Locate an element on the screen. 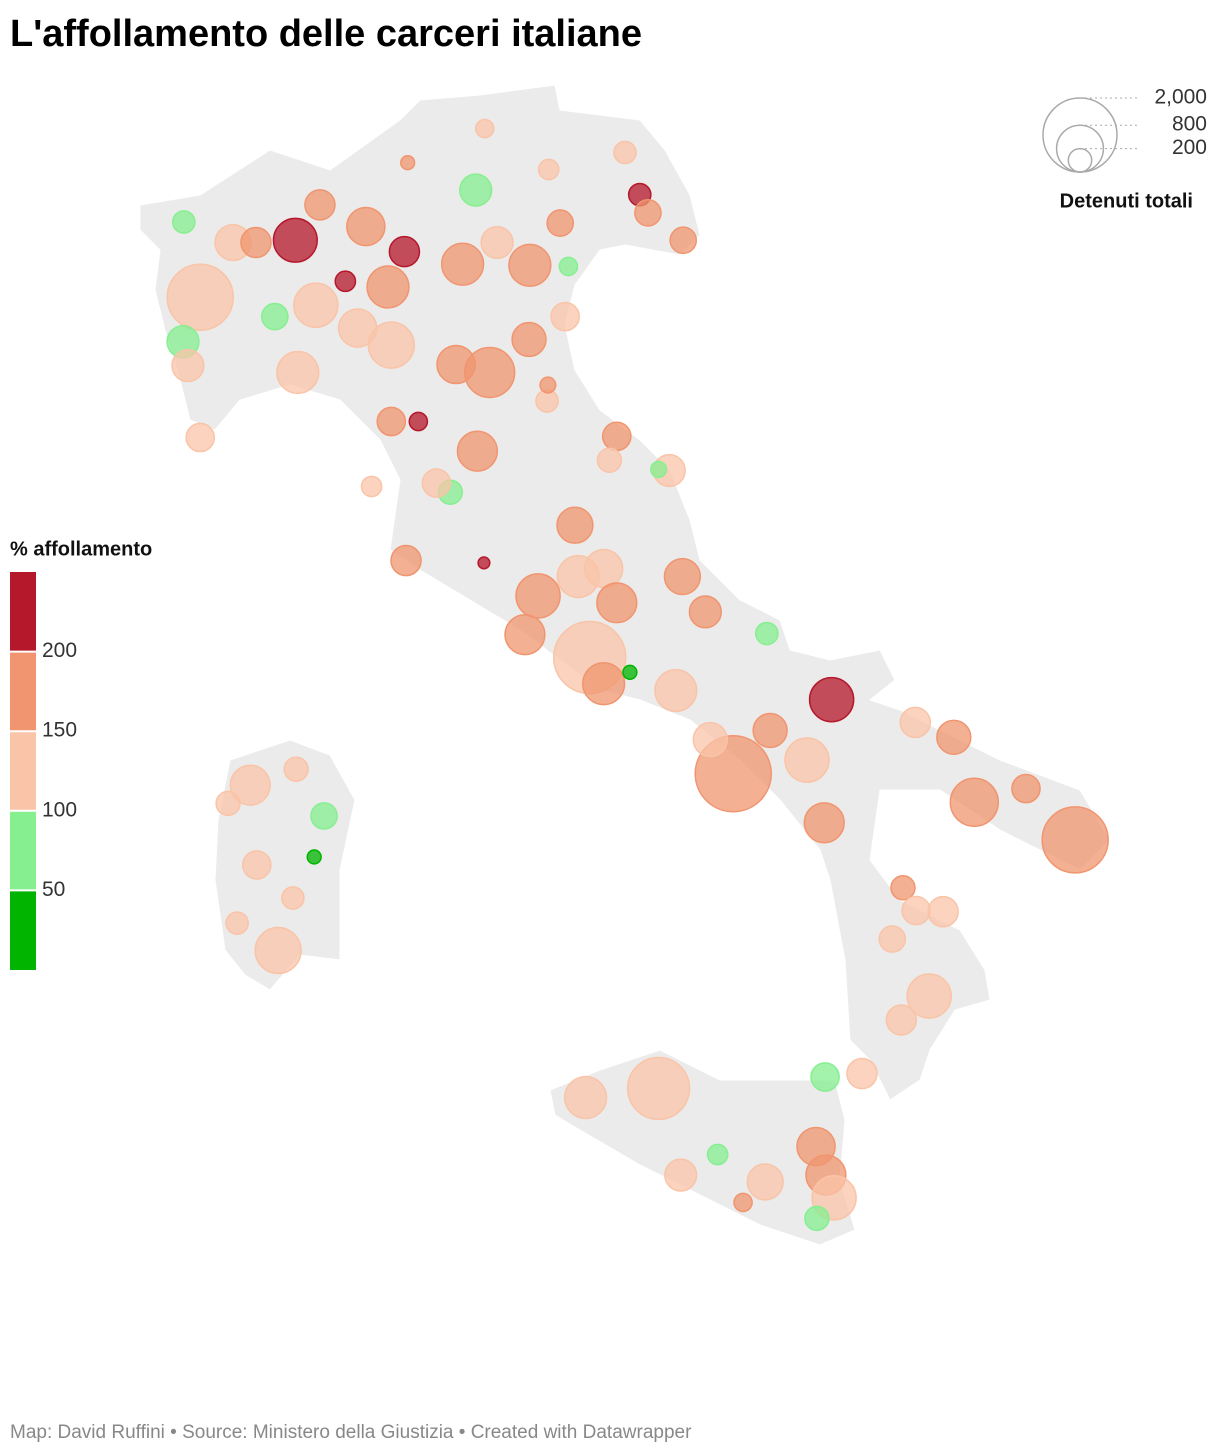 This screenshot has width=1220, height=1456. color-tick-label: 200 is located at coordinates (59, 650).